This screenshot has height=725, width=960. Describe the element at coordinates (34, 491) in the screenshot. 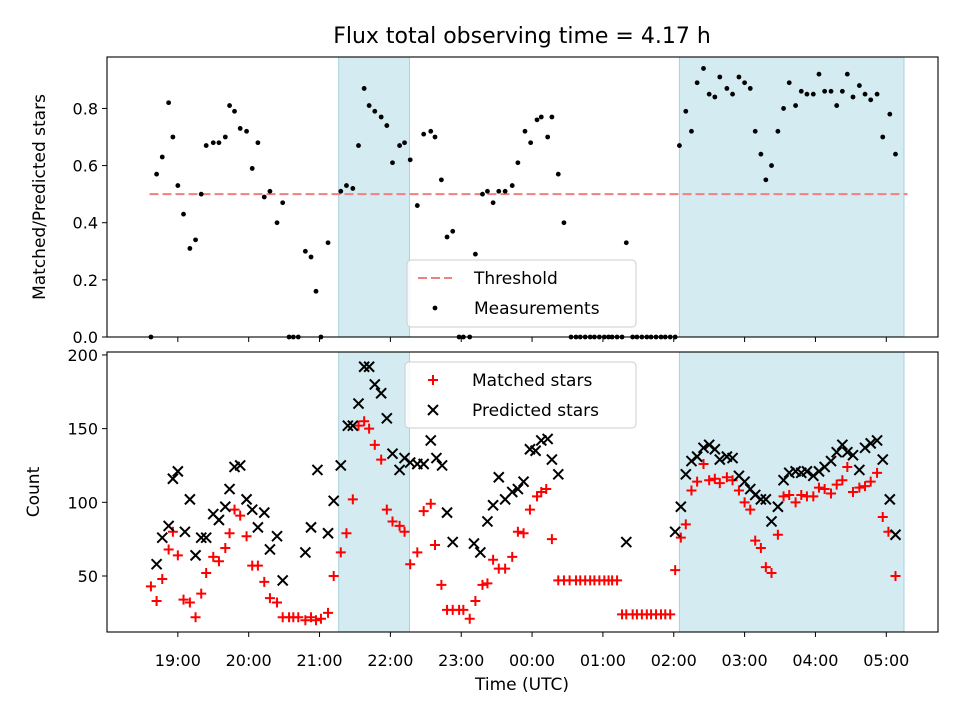

I see `bottom-panel-y-axis-label: Count` at that location.